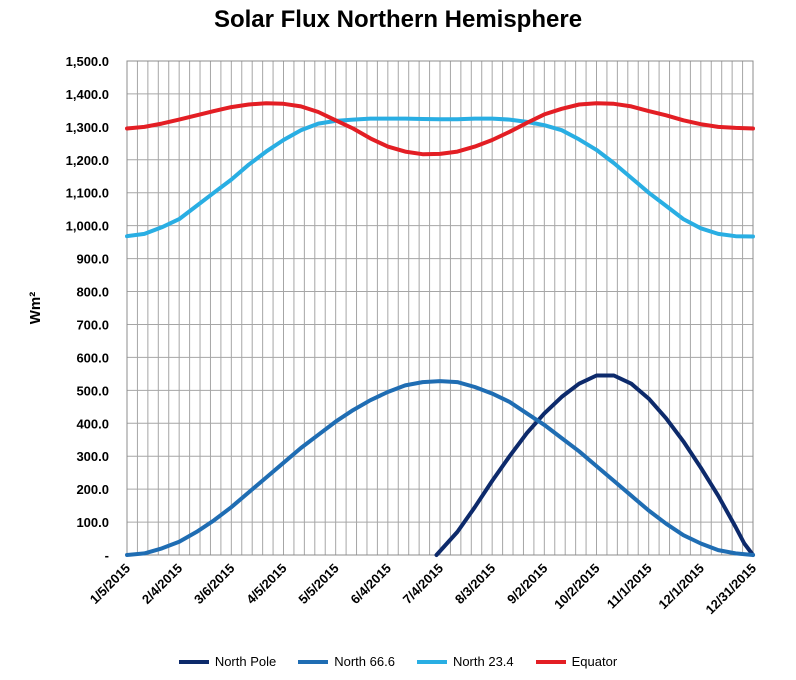 The width and height of the screenshot is (796, 680). I want to click on y-tick-label: 1,100.0, so click(87, 193).